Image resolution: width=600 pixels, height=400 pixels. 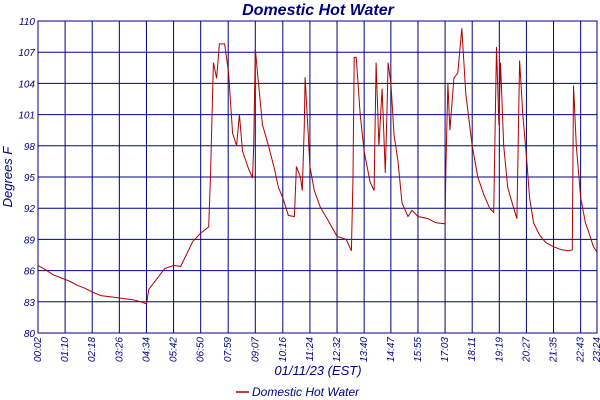 What do you see at coordinates (310, 349) in the screenshot?
I see `x-tick-label: 11:24` at bounding box center [310, 349].